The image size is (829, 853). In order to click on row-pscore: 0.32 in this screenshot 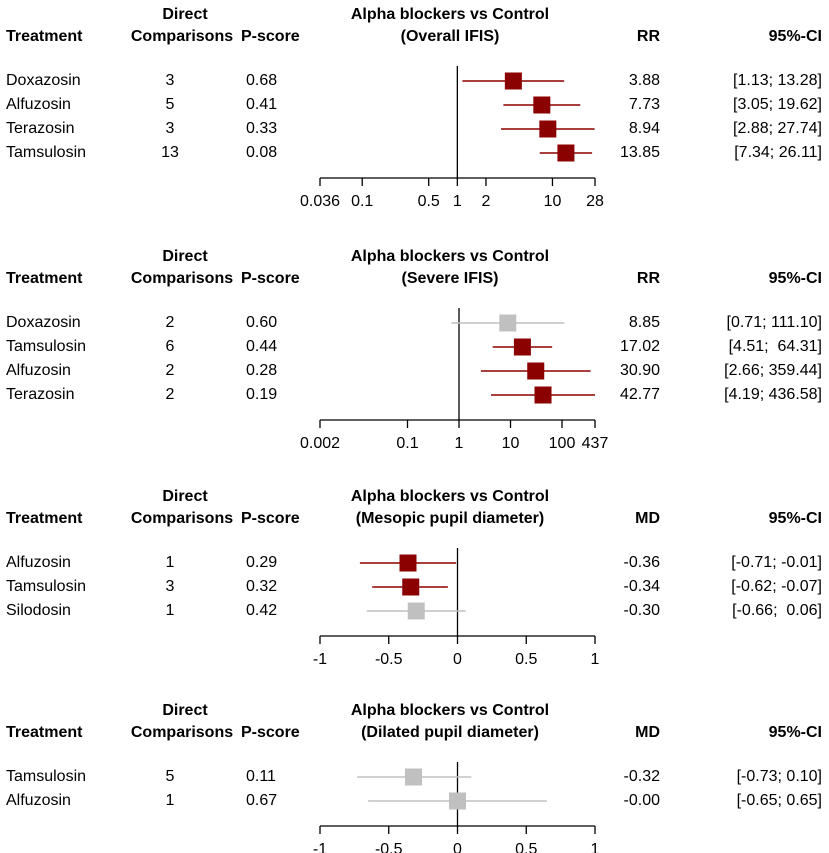, I will do `click(262, 586)`.